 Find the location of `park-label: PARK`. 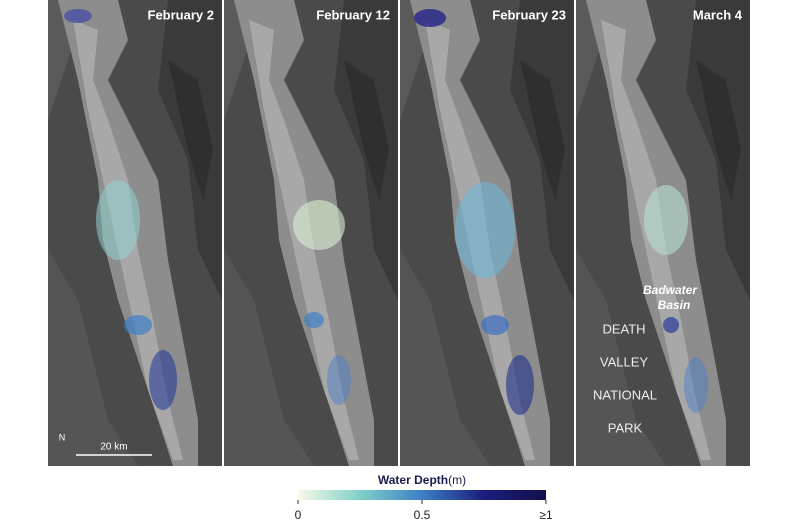

park-label: PARK is located at coordinates (625, 427).